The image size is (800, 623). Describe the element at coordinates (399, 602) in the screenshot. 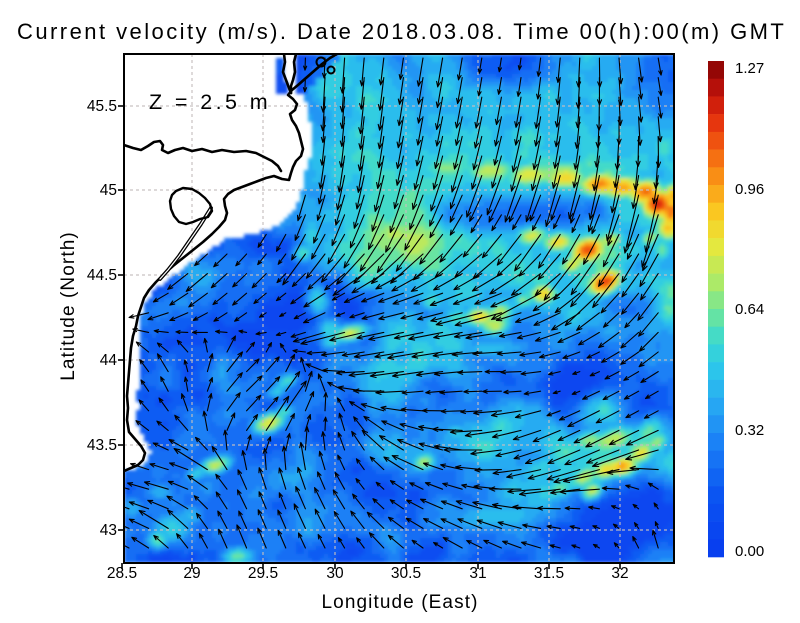

I see `svg-text: Longitude (East)` at that location.